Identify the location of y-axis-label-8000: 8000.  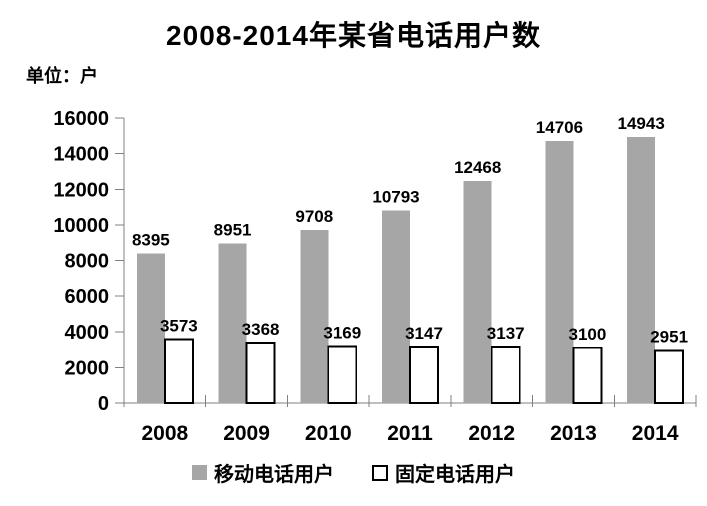
(87, 262).